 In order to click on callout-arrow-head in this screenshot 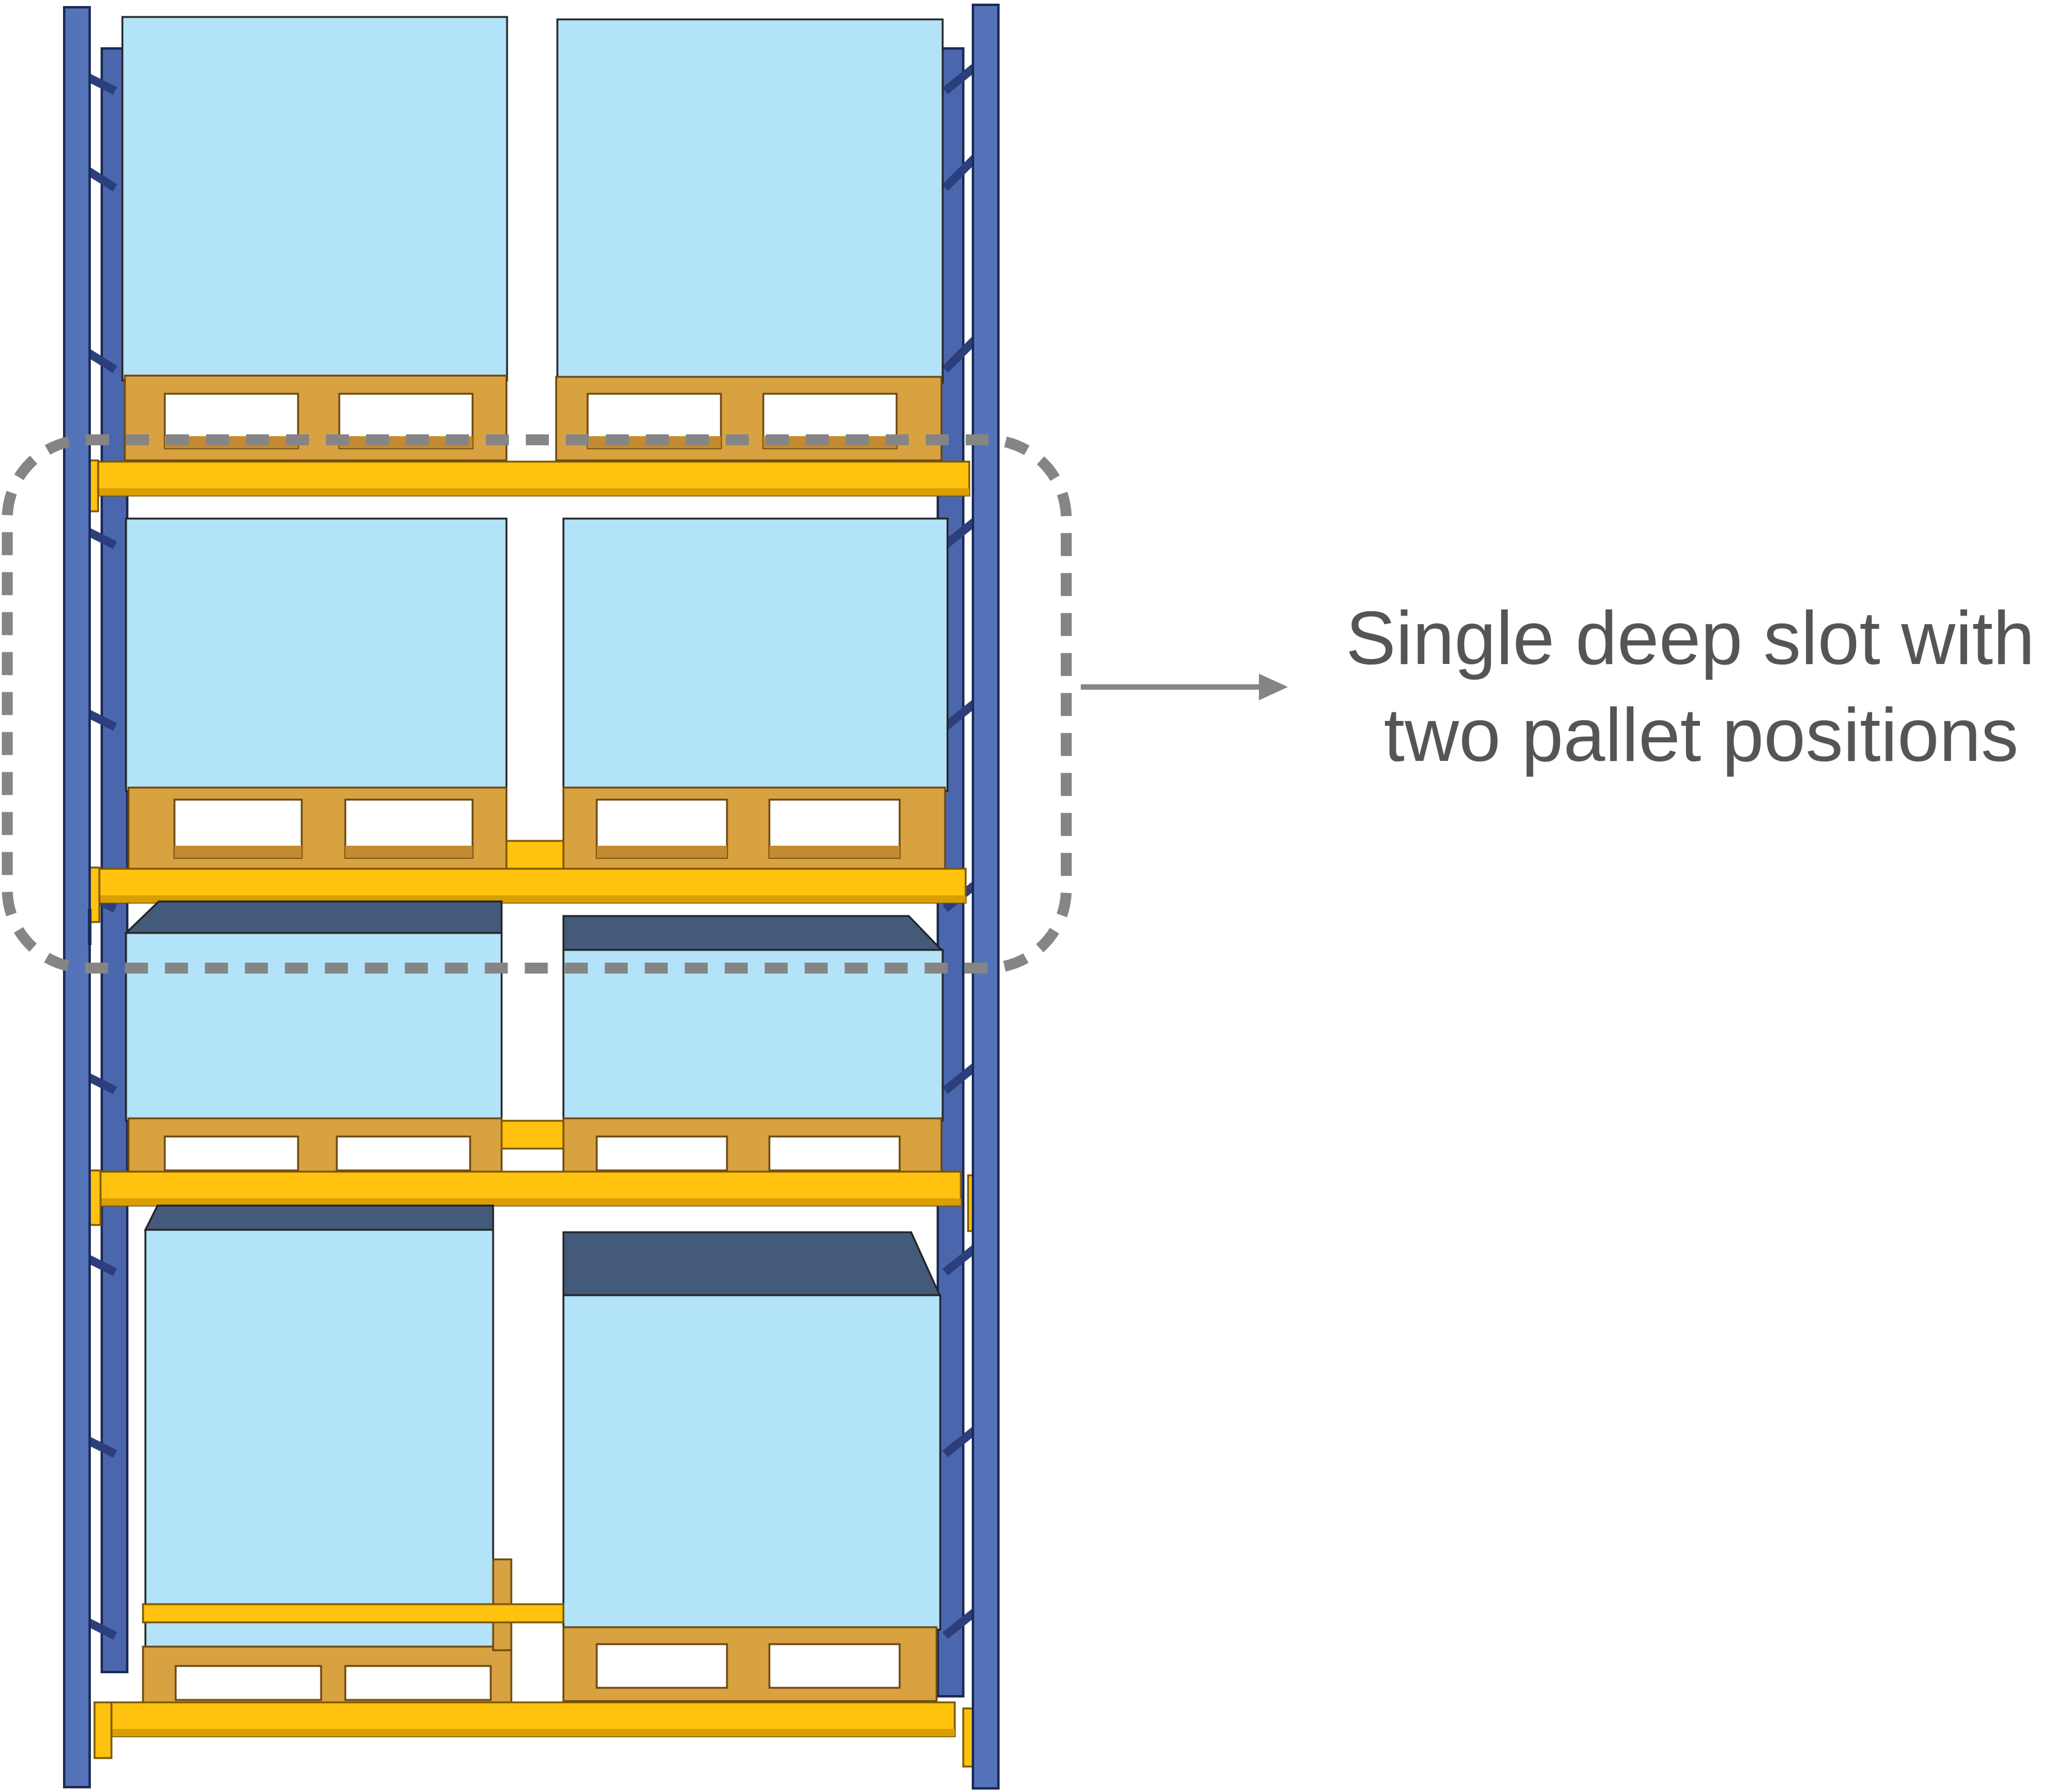, I will do `click(1273, 687)`.